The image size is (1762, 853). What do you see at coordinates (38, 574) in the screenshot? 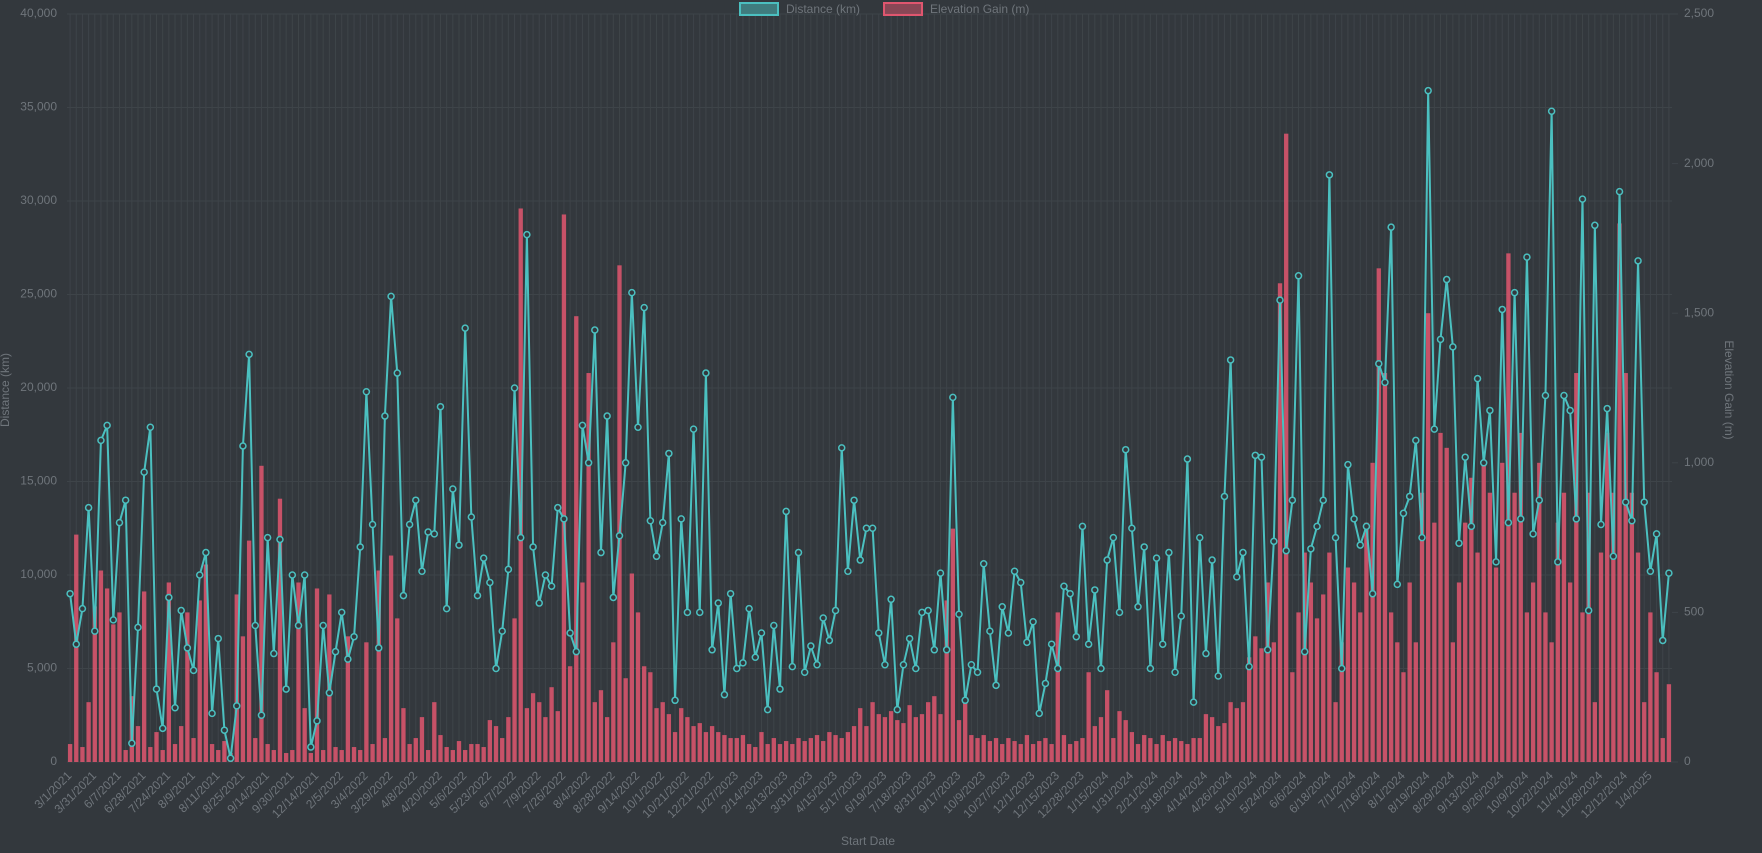
I see `y-tick-label: 10,000` at bounding box center [38, 574].